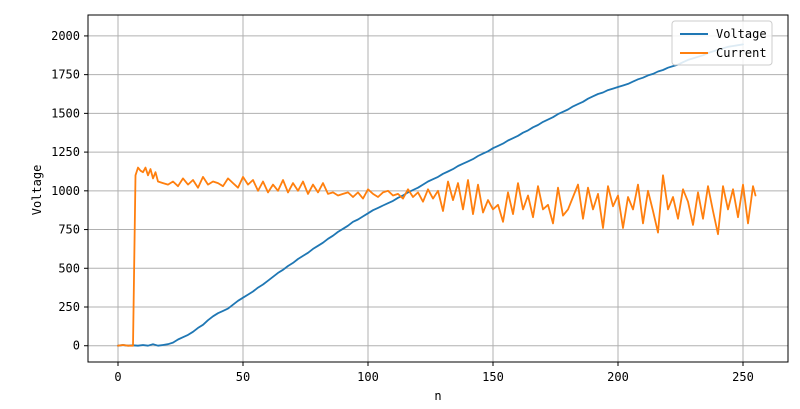  What do you see at coordinates (69, 230) in the screenshot?
I see `y-tick-label: 750` at bounding box center [69, 230].